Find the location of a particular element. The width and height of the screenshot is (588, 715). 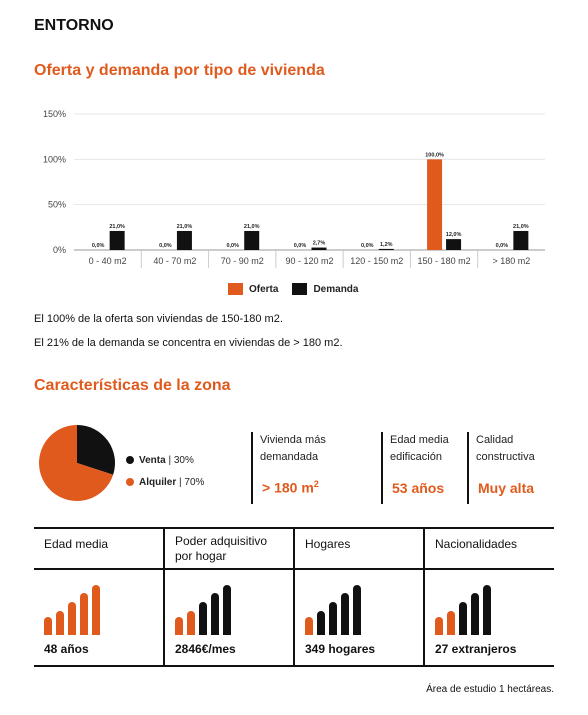

stat-value: 48 años is located at coordinates (66, 649).